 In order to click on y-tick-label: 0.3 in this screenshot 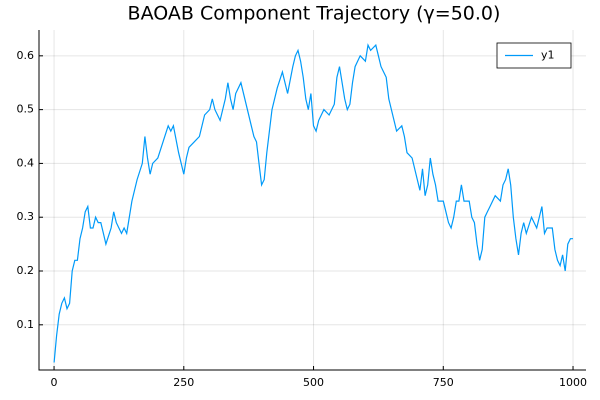, I will do `click(26, 216)`.